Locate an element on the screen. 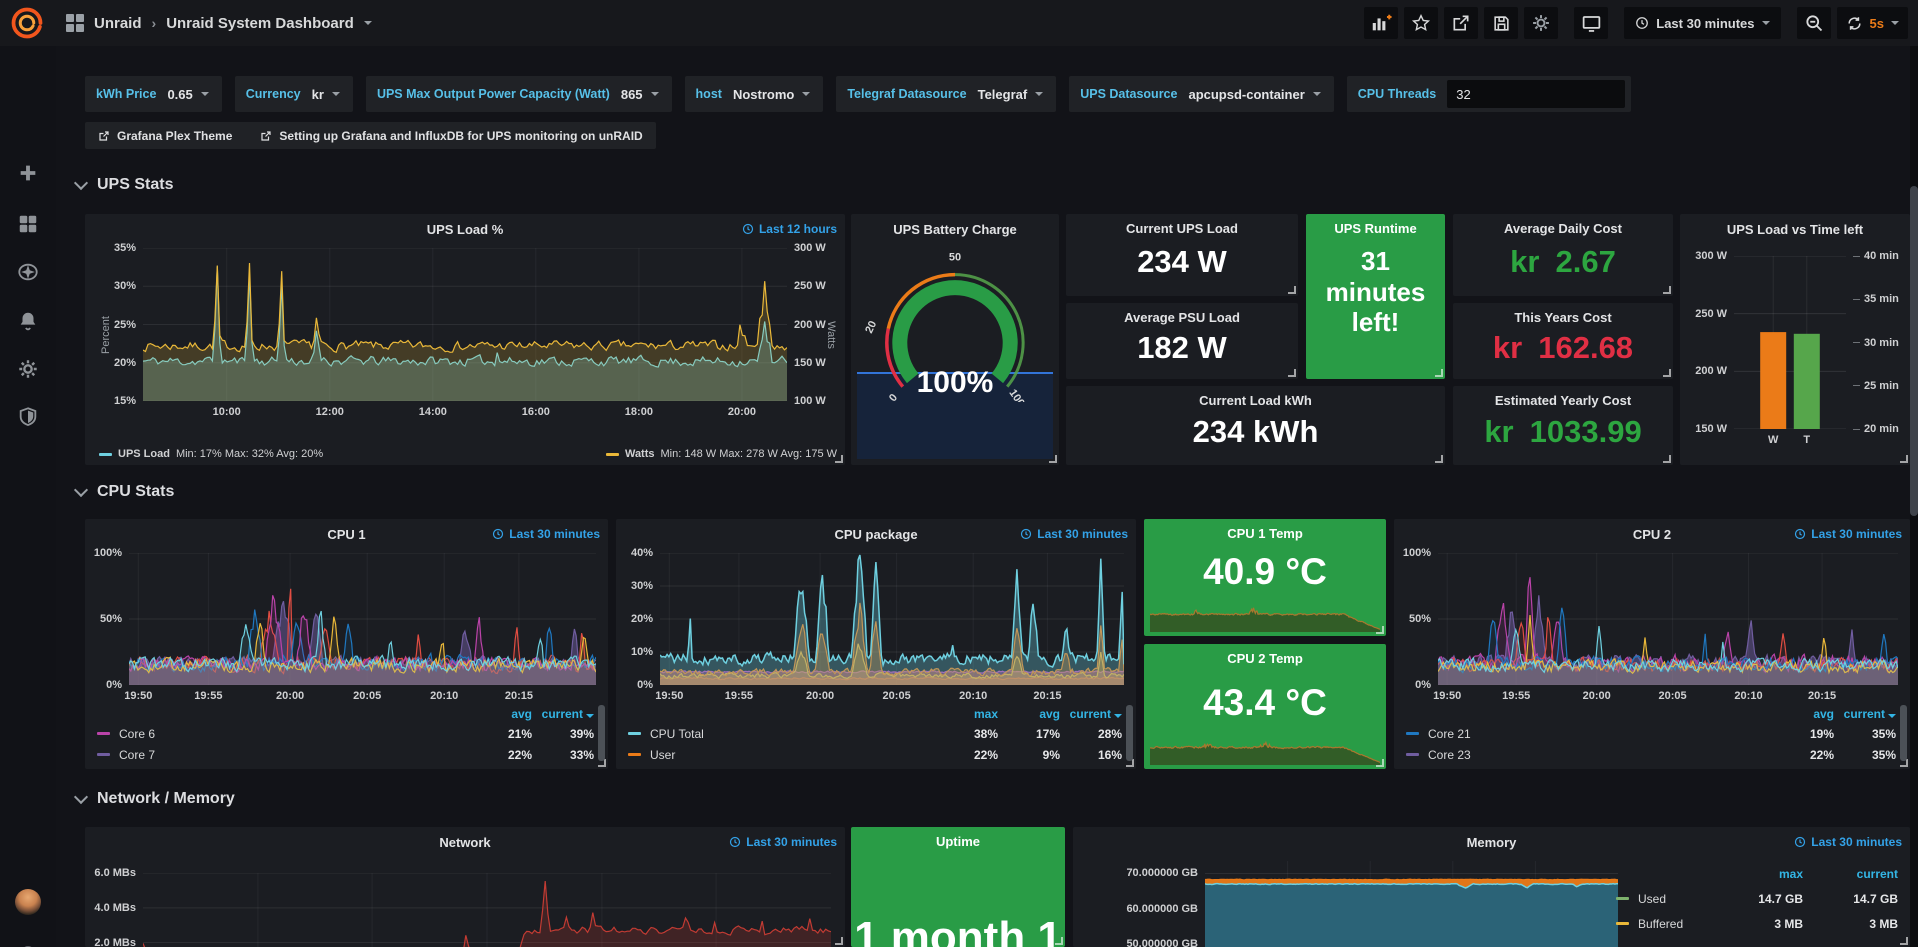  dashboards-icon is located at coordinates (28, 224).